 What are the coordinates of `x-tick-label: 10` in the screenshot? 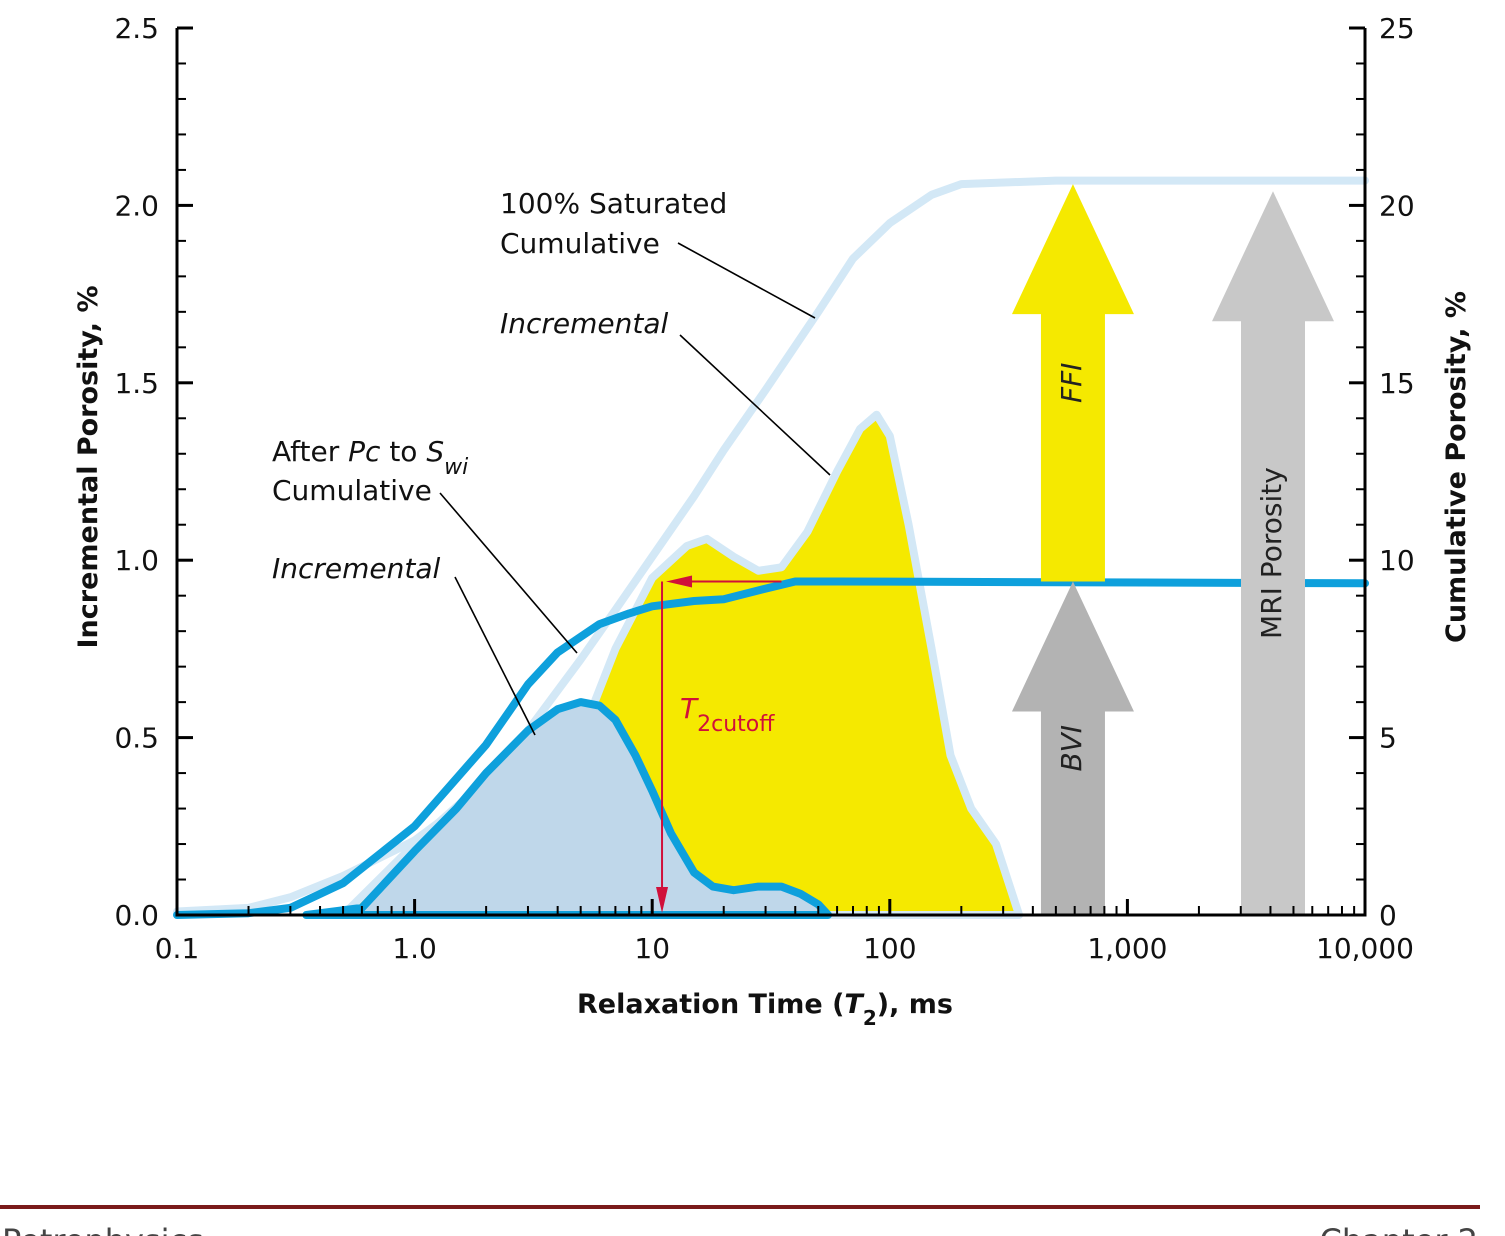 It's located at (652, 948).